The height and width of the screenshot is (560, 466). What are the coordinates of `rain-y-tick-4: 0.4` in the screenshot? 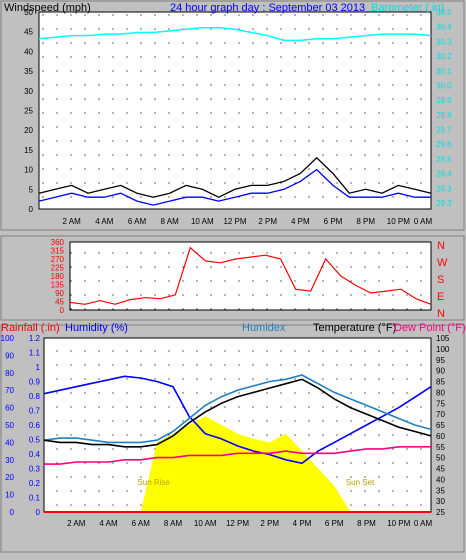 It's located at (35, 454).